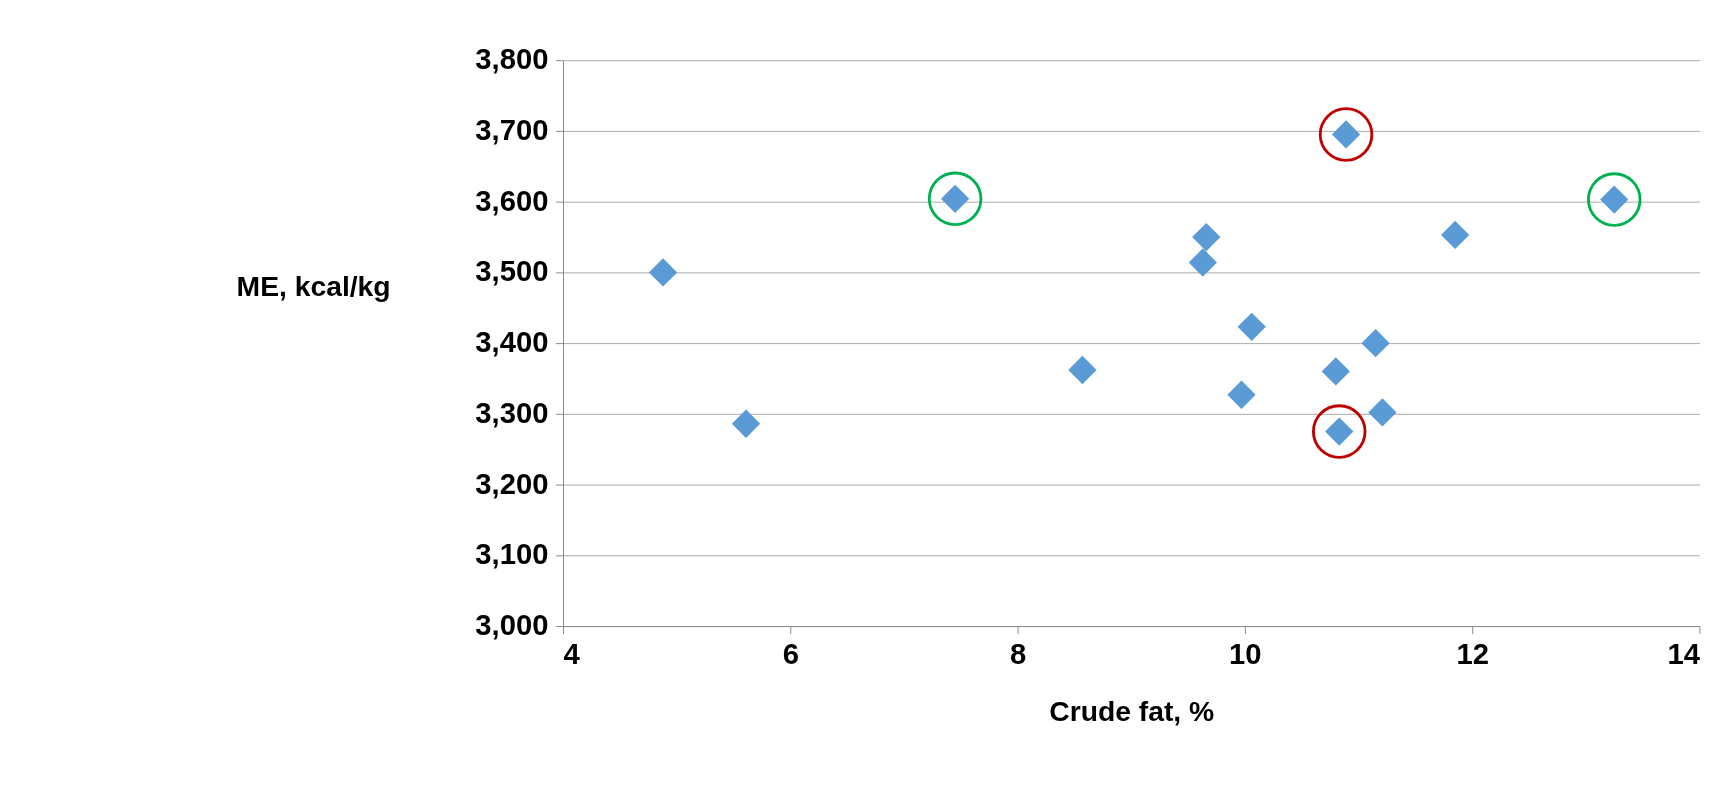 The width and height of the screenshot is (1724, 802). What do you see at coordinates (512, 342) in the screenshot?
I see `y-tick-label: 3,400` at bounding box center [512, 342].